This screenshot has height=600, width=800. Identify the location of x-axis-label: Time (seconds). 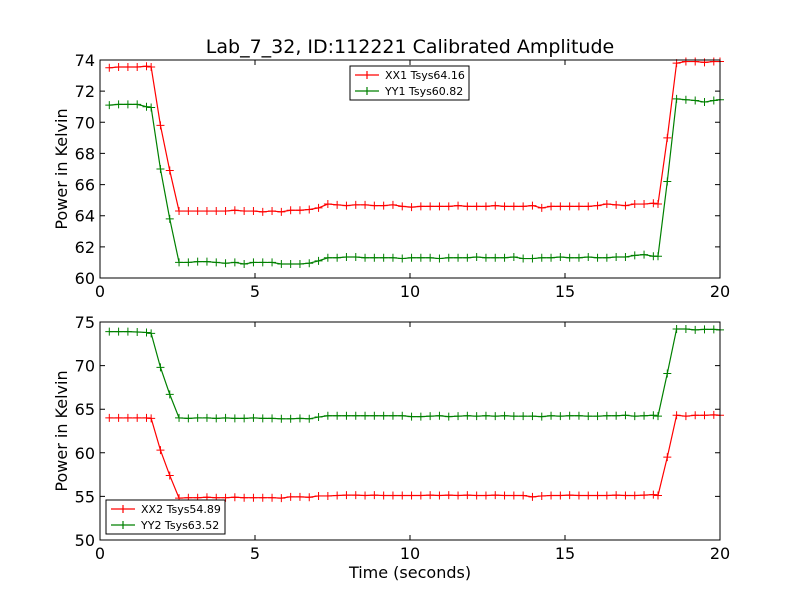
(409, 572).